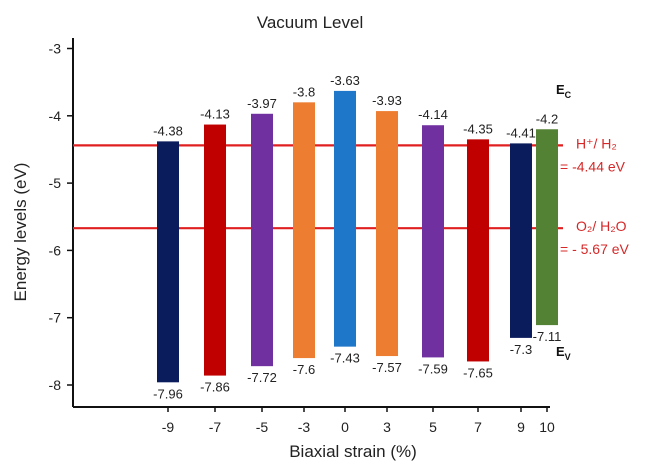 The image size is (666, 463). What do you see at coordinates (215, 387) in the screenshot?
I see `bar-bottom-label: -7.86` at bounding box center [215, 387].